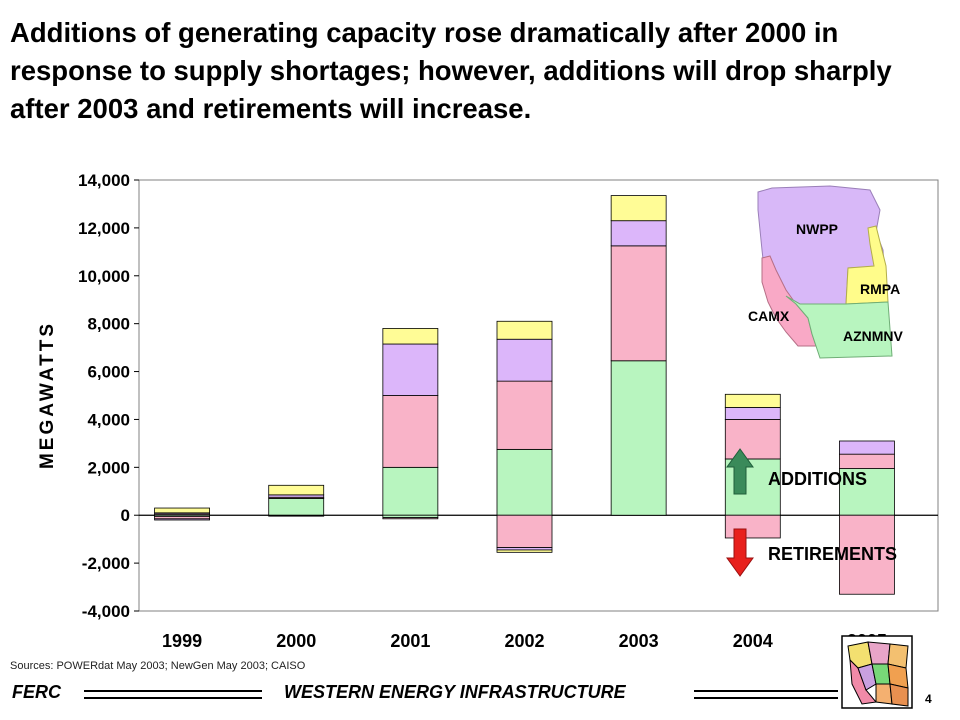 The image size is (960, 720). Describe the element at coordinates (296, 641) in the screenshot. I see `x-tick-label: 2000` at that location.